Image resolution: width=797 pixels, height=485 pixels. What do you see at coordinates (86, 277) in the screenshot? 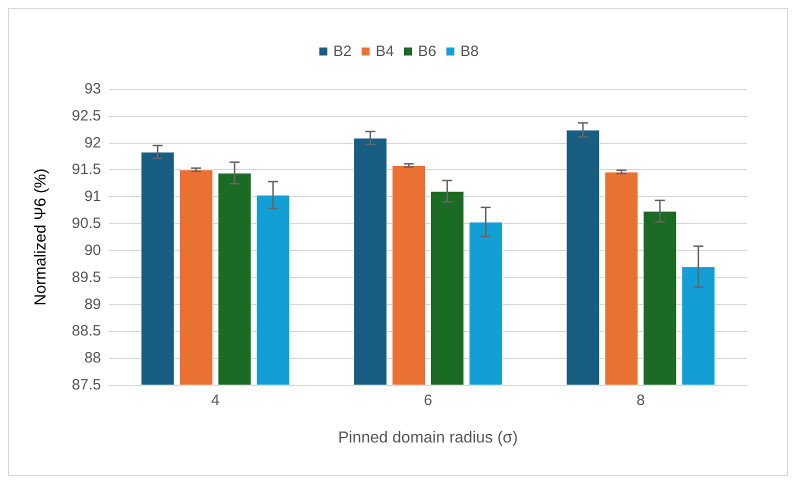
I see `y-tick-label: 89.5` at bounding box center [86, 277].